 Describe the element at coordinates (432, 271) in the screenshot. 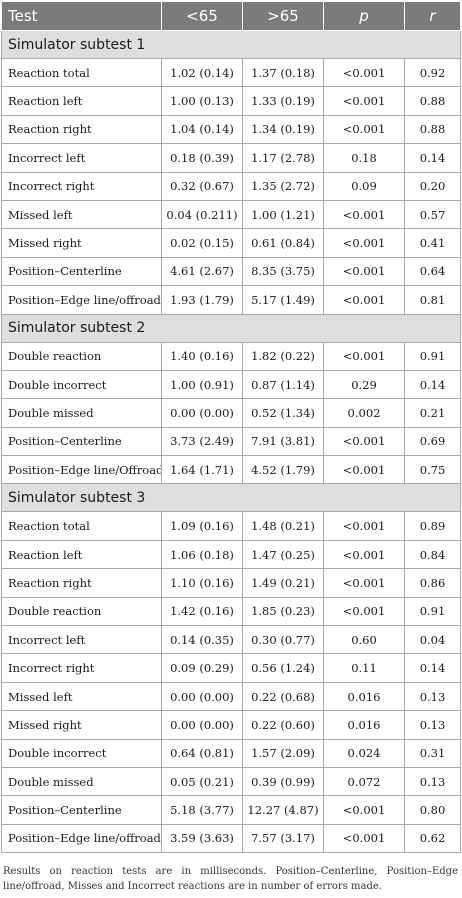

I see `value-r: 0.64` at that location.